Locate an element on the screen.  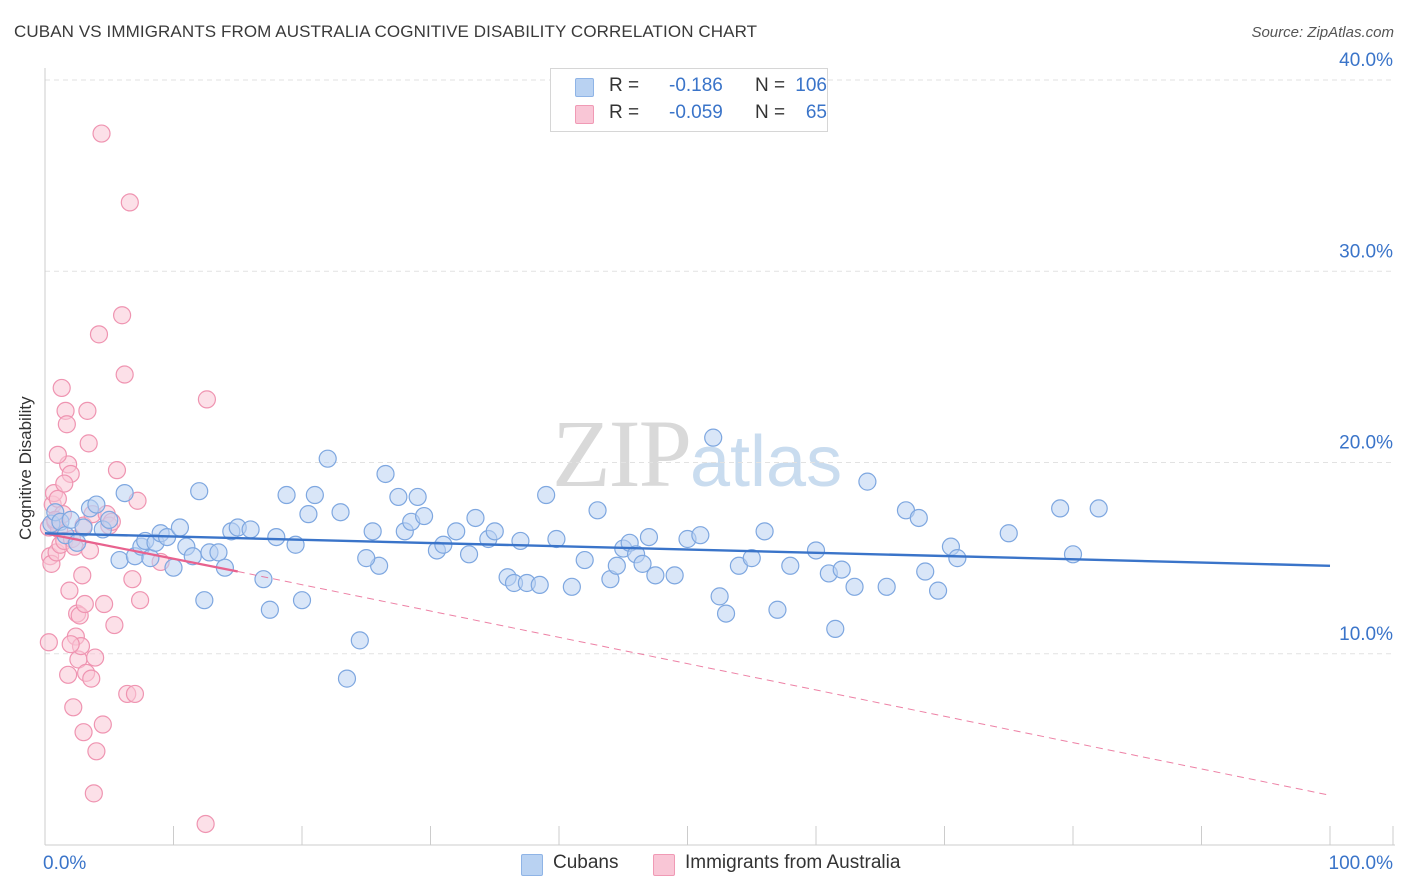
y-tick-label: 40.0% is located at coordinates (1366, 60).